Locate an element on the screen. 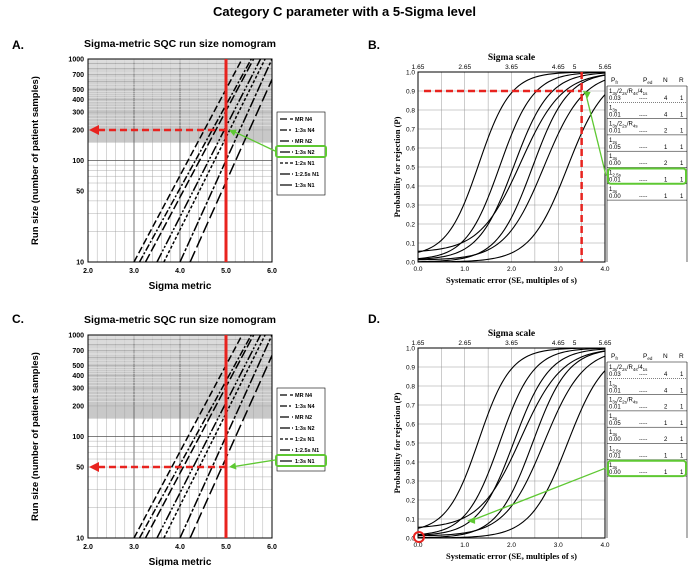 Image resolution: width=689 pixels, height=566 pixels. x-axis-label: Sigma metric is located at coordinates (180, 561).